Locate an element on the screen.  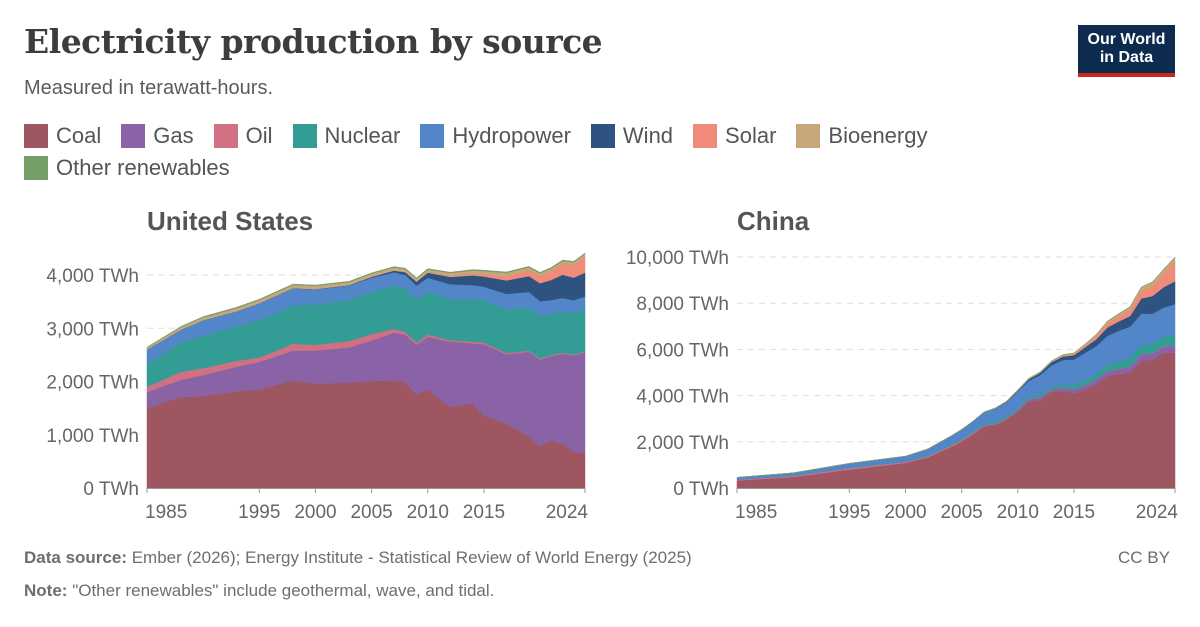
area-united-states-other-renewables is located at coordinates (366, 300).